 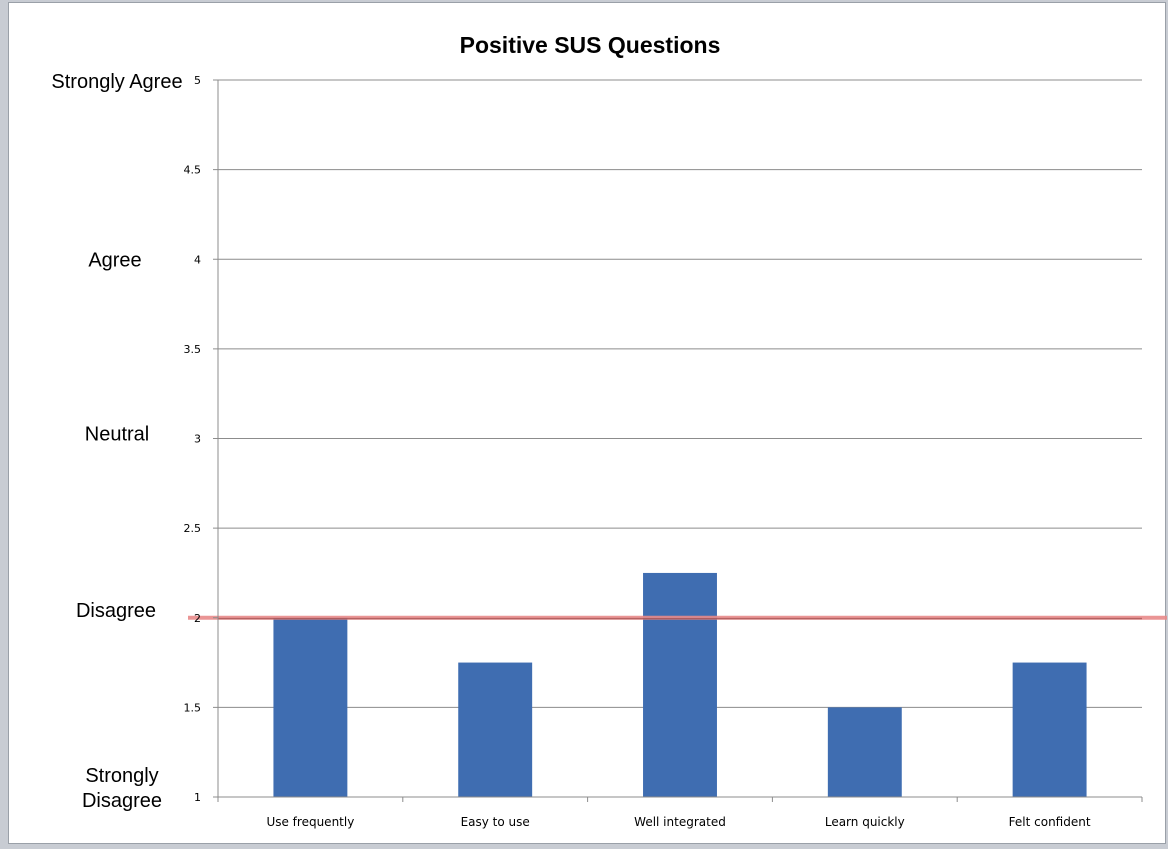 What do you see at coordinates (193, 707) in the screenshot?
I see `y-tick-label: 1.5` at bounding box center [193, 707].